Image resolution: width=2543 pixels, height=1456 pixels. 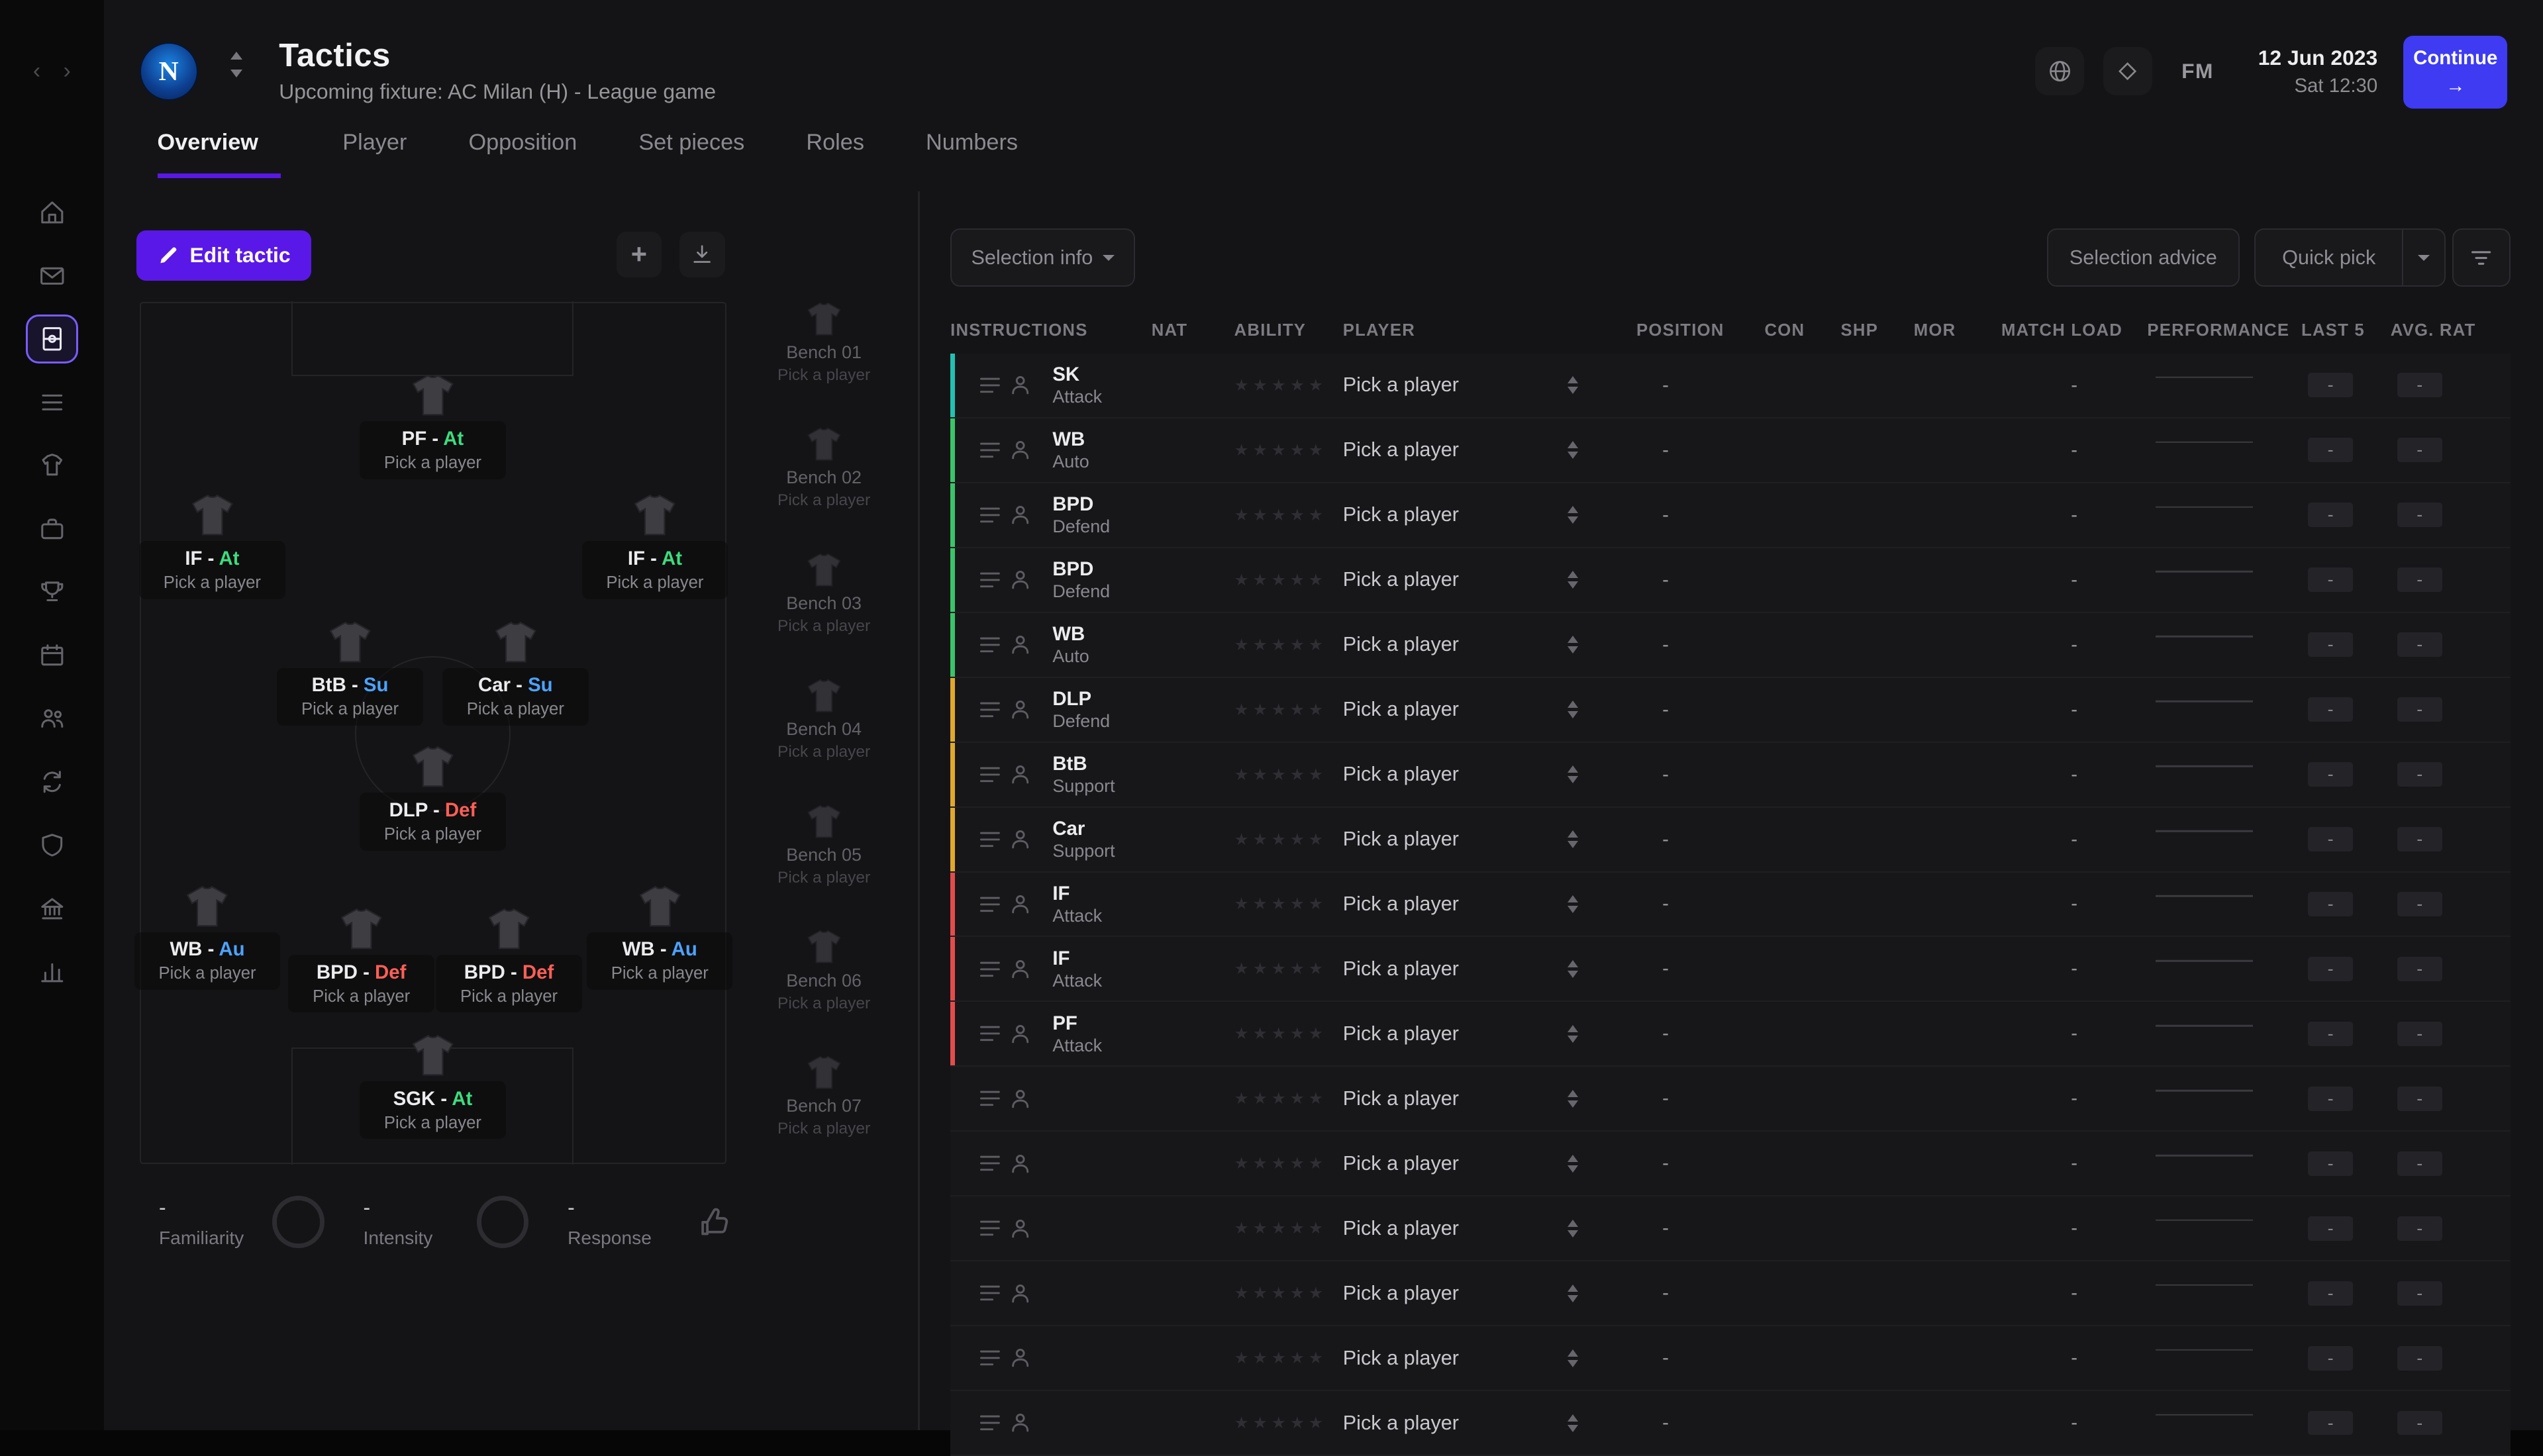 What do you see at coordinates (824, 1118) in the screenshot?
I see `bench-slot: Bench 07 Pick a player` at bounding box center [824, 1118].